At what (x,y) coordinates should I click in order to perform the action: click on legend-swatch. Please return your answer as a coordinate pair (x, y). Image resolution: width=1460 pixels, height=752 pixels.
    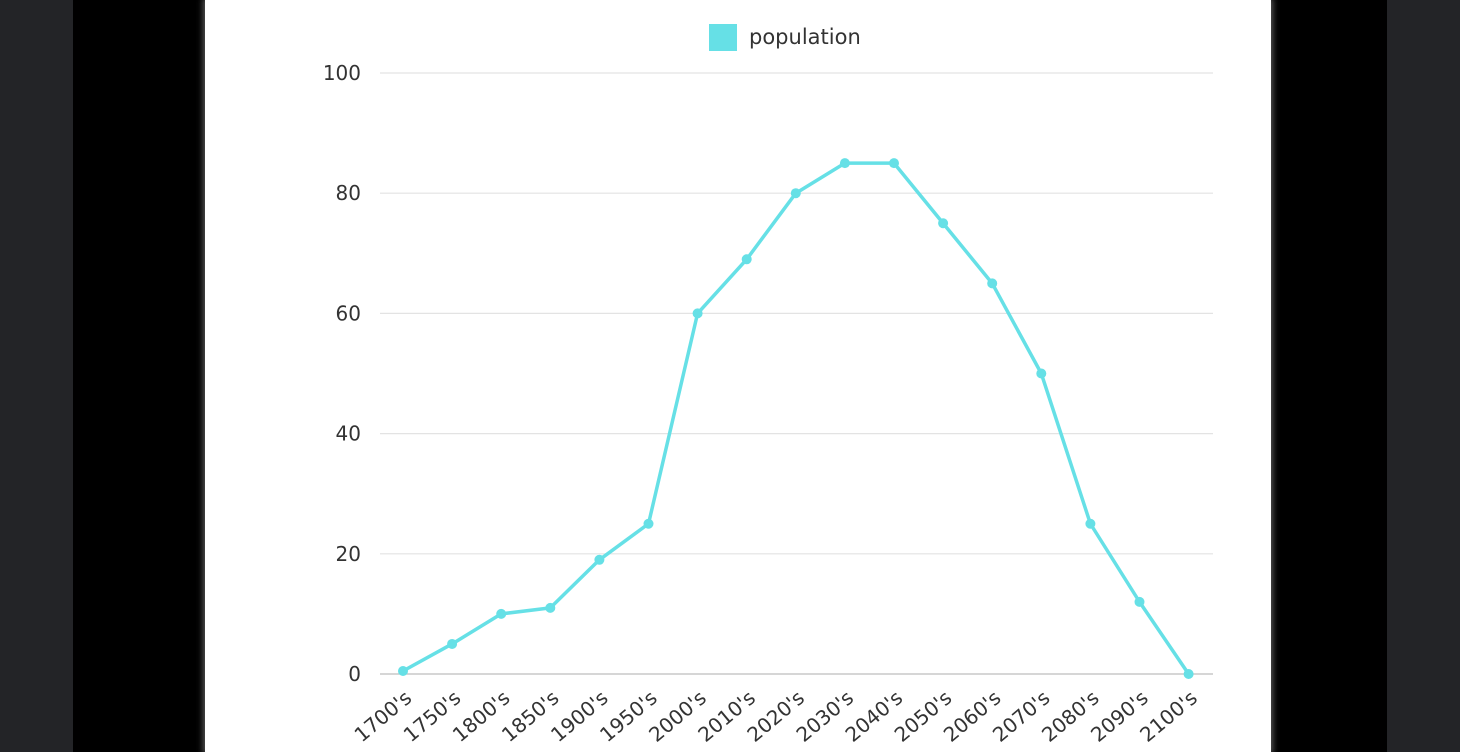
    Looking at the image, I should click on (723, 37).